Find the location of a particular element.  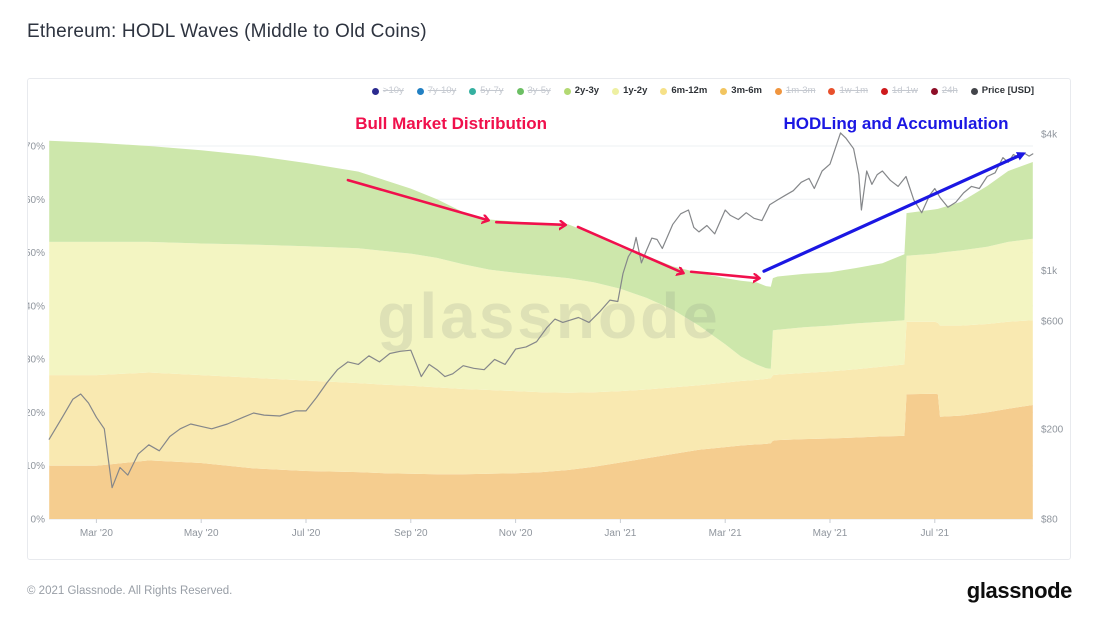

copyright-text: © 2021 Glassnode. All Rights Reserved. is located at coordinates (130, 591).